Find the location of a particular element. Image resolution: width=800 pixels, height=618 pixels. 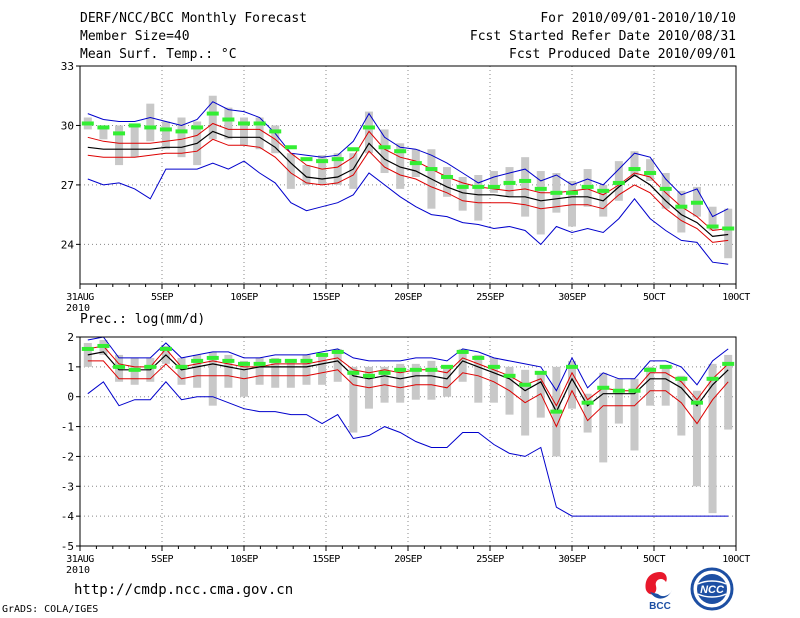

grads-credit: GrADS: COLA/IGES is located at coordinates (50, 609).